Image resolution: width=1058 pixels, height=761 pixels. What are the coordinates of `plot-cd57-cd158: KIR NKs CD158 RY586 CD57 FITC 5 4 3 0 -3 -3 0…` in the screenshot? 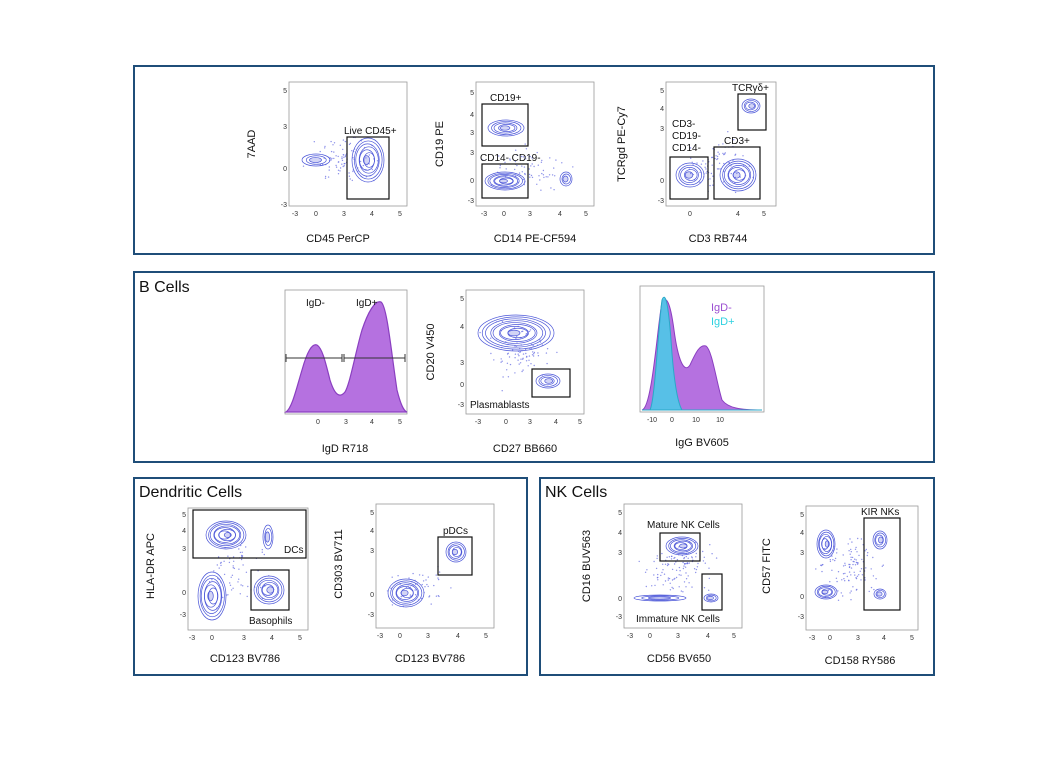 It's located at (840, 586).